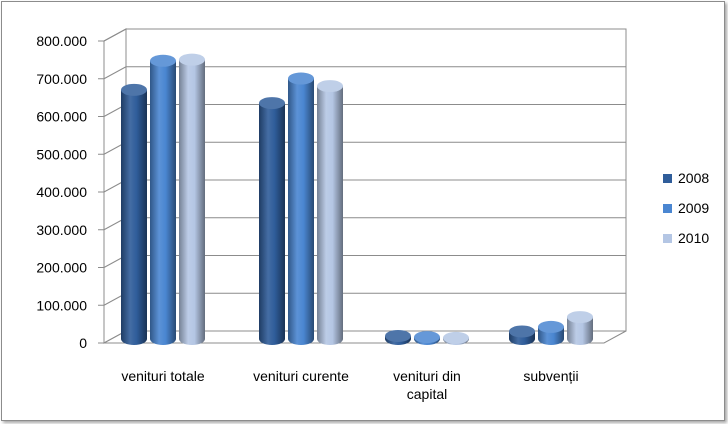  What do you see at coordinates (162, 376) in the screenshot?
I see `category-label: venituri totale` at bounding box center [162, 376].